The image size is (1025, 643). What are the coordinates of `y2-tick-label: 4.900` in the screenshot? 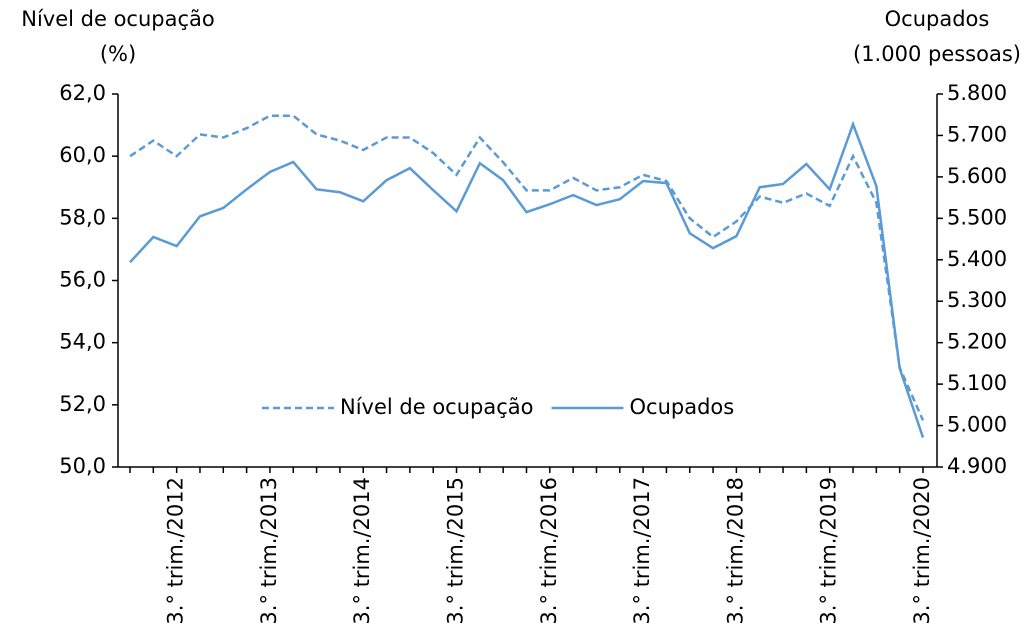 It's located at (977, 466).